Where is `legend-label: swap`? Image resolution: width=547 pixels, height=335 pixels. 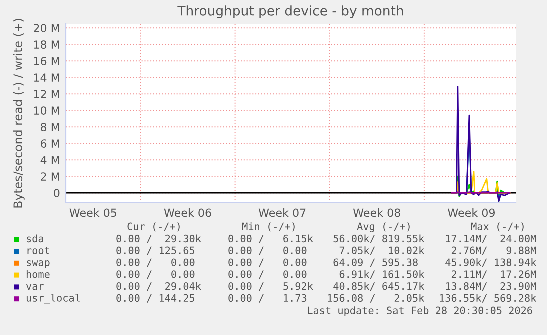
legend-label: swap is located at coordinates (38, 264).